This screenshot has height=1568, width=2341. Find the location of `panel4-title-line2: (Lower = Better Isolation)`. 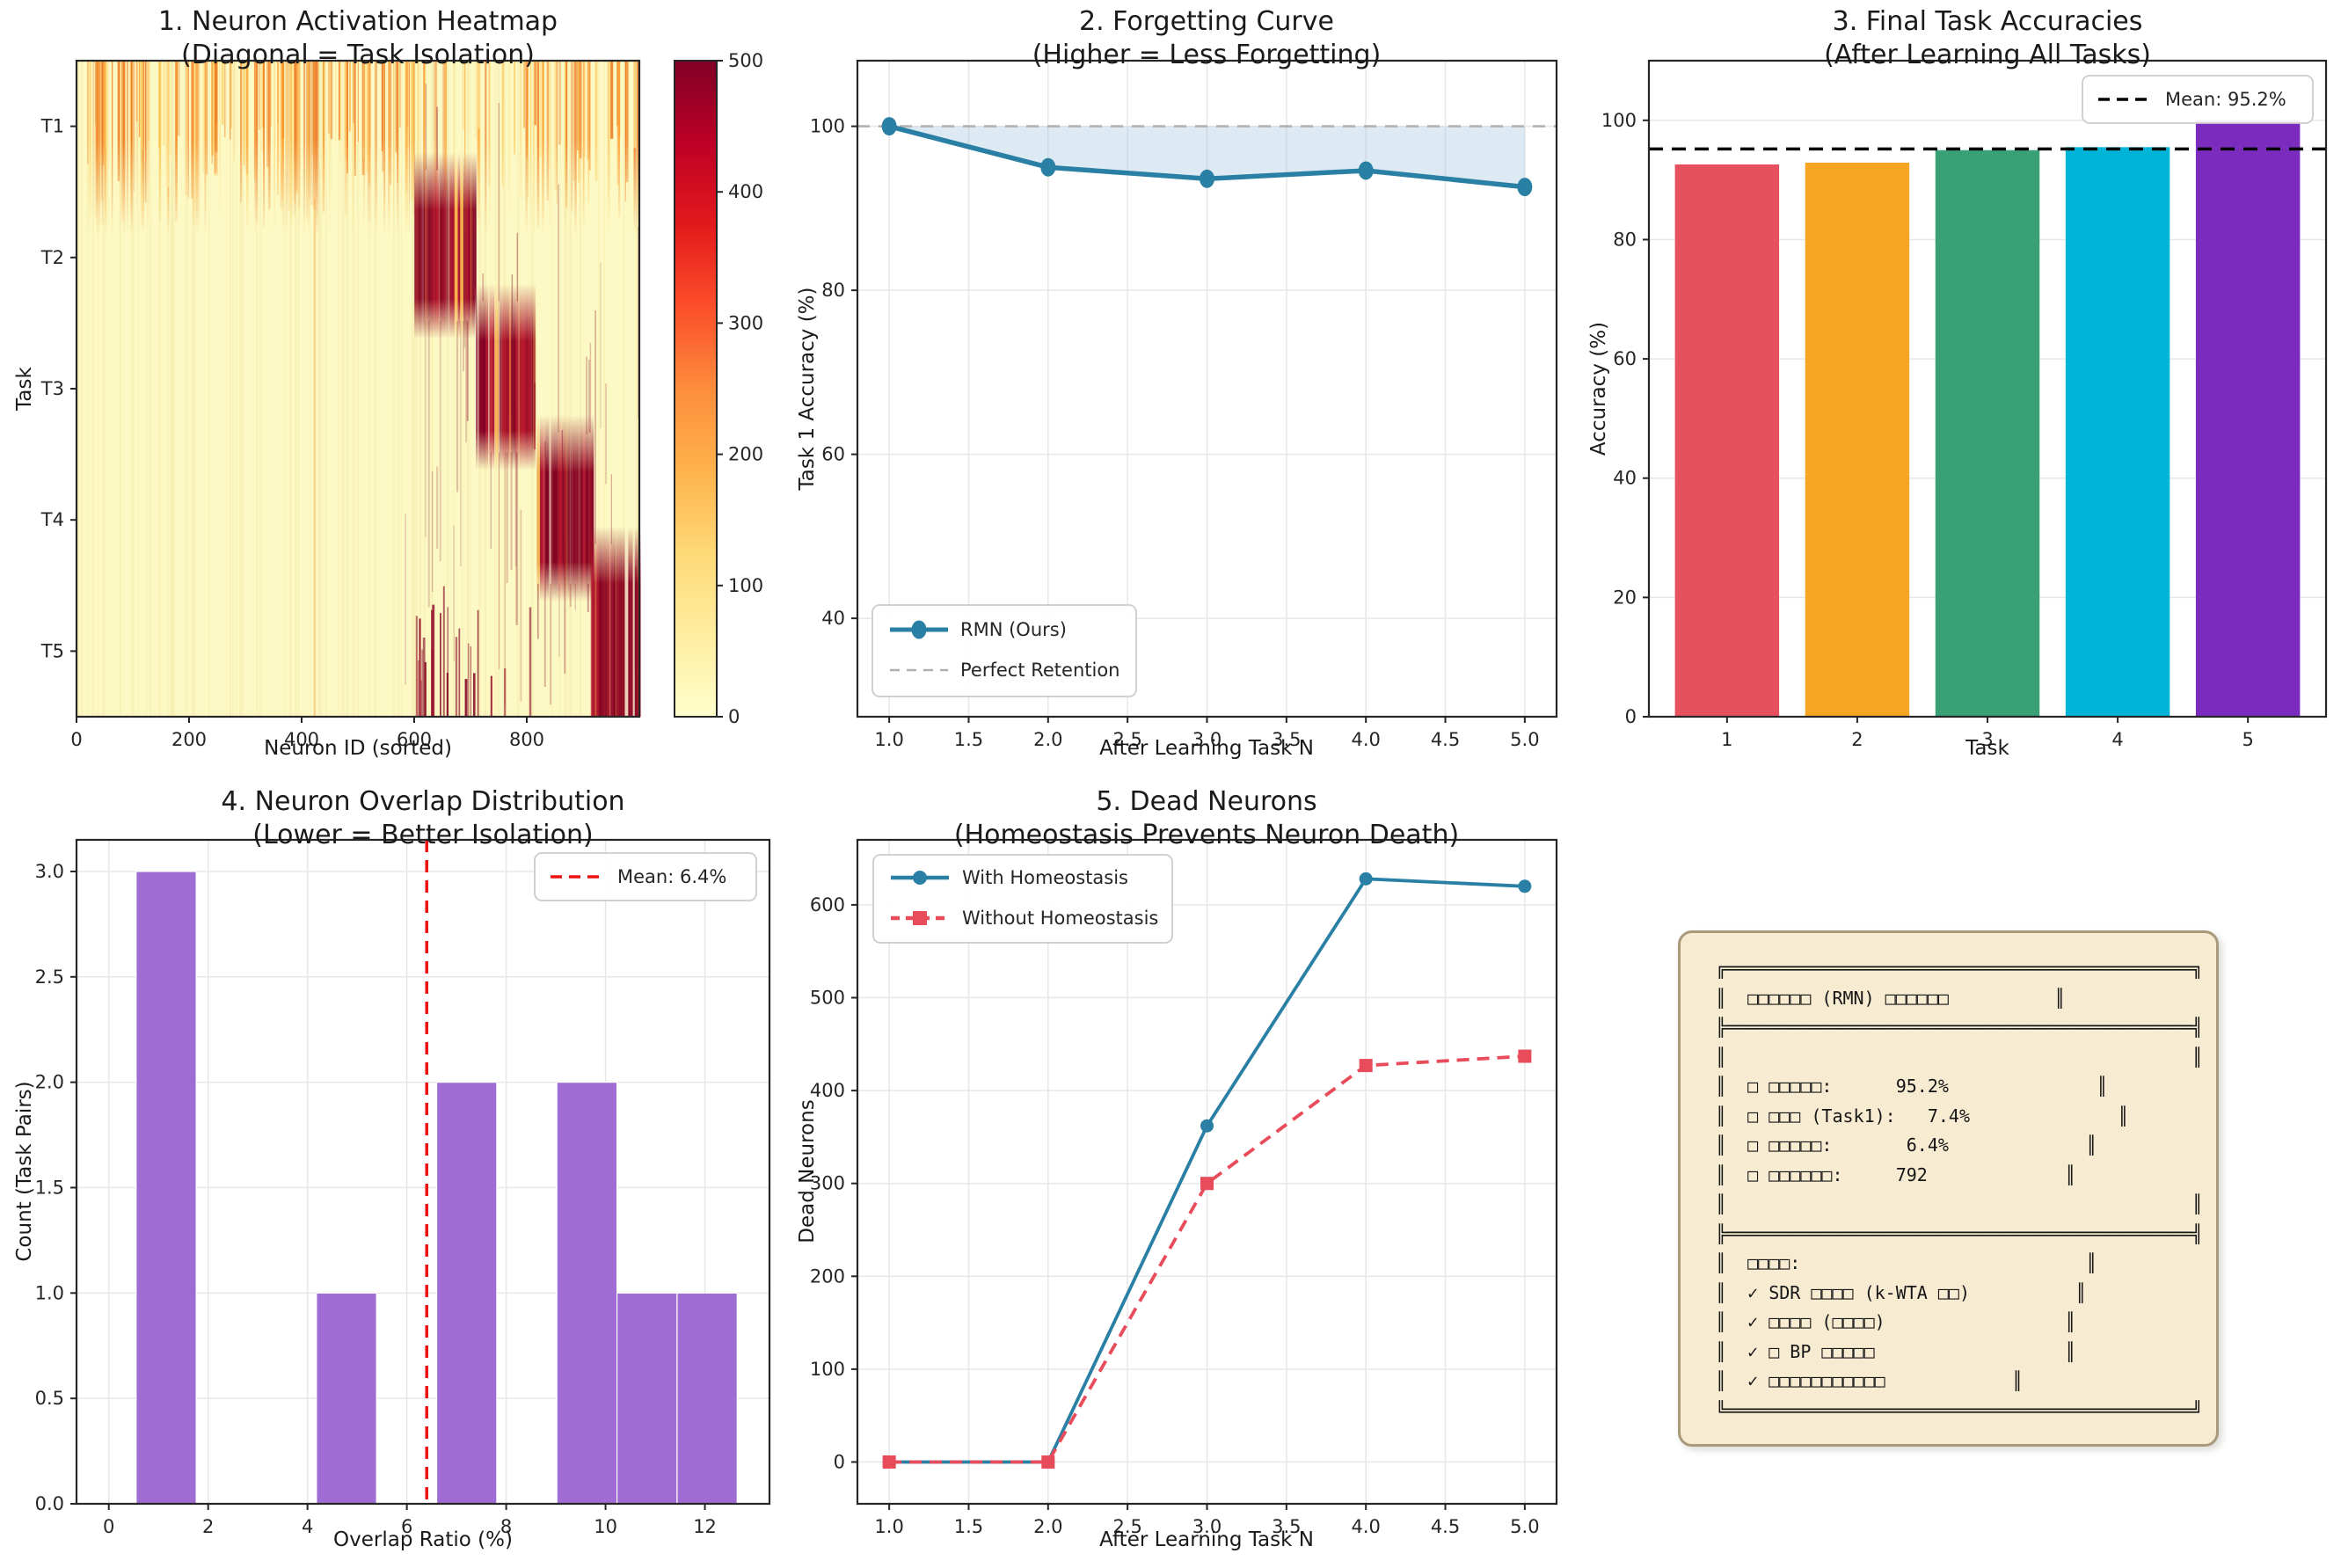

panel4-title-line2: (Lower = Better Isolation) is located at coordinates (423, 835).